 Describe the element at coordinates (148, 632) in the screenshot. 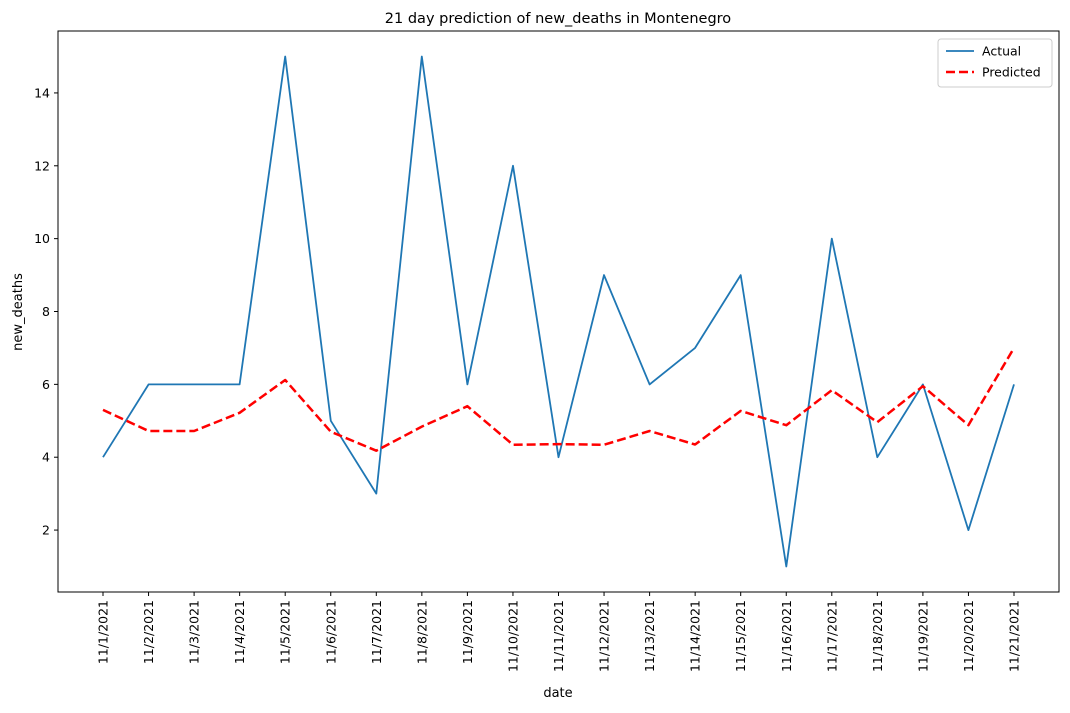

I see `x-tick-label: 11/2/2021` at that location.